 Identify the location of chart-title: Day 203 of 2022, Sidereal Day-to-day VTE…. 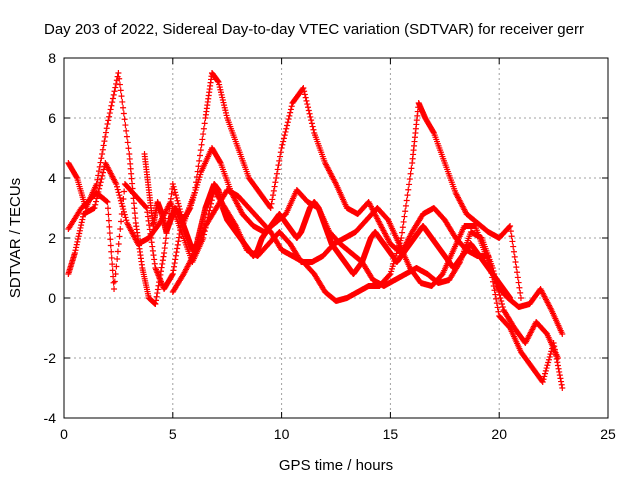
(314, 29).